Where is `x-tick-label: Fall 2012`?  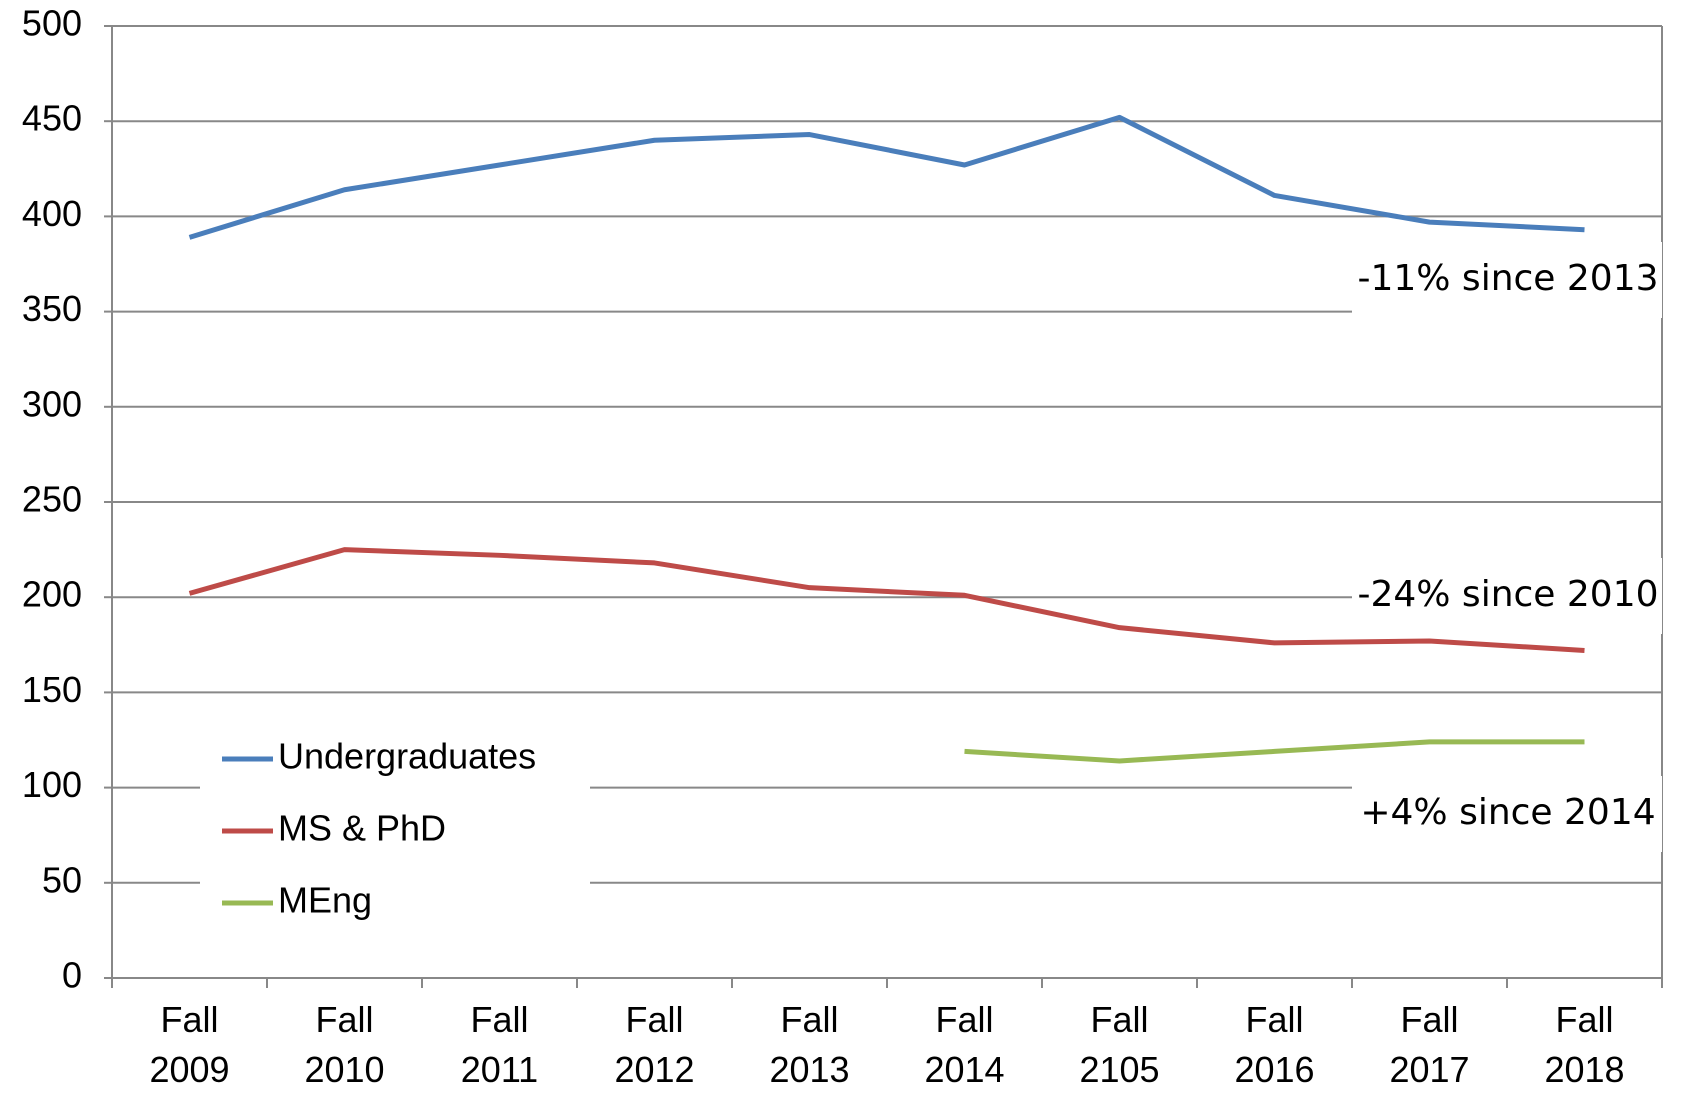
x-tick-label: Fall 2012 is located at coordinates (654, 1044).